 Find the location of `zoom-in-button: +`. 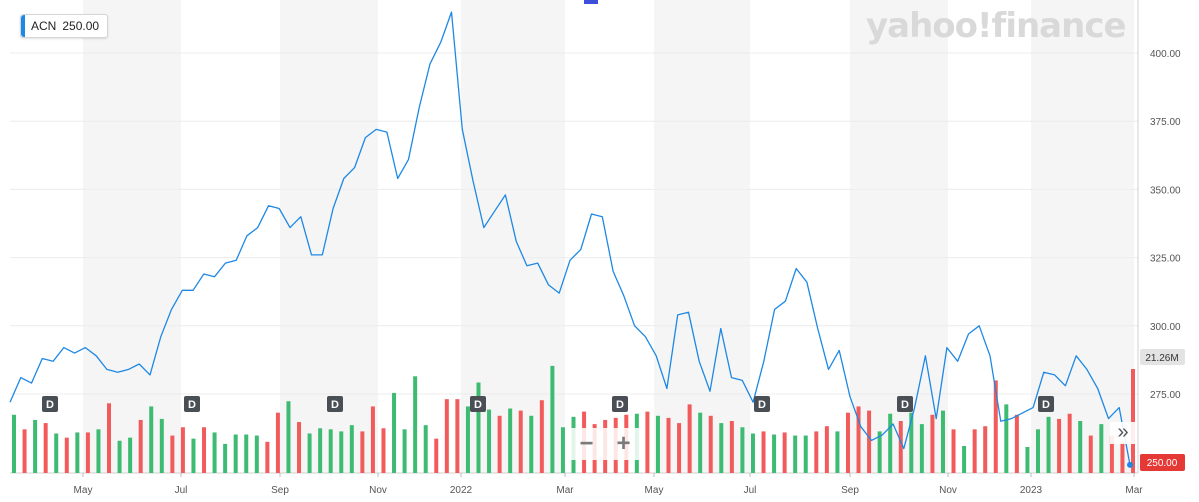

zoom-in-button: + is located at coordinates (623, 443).